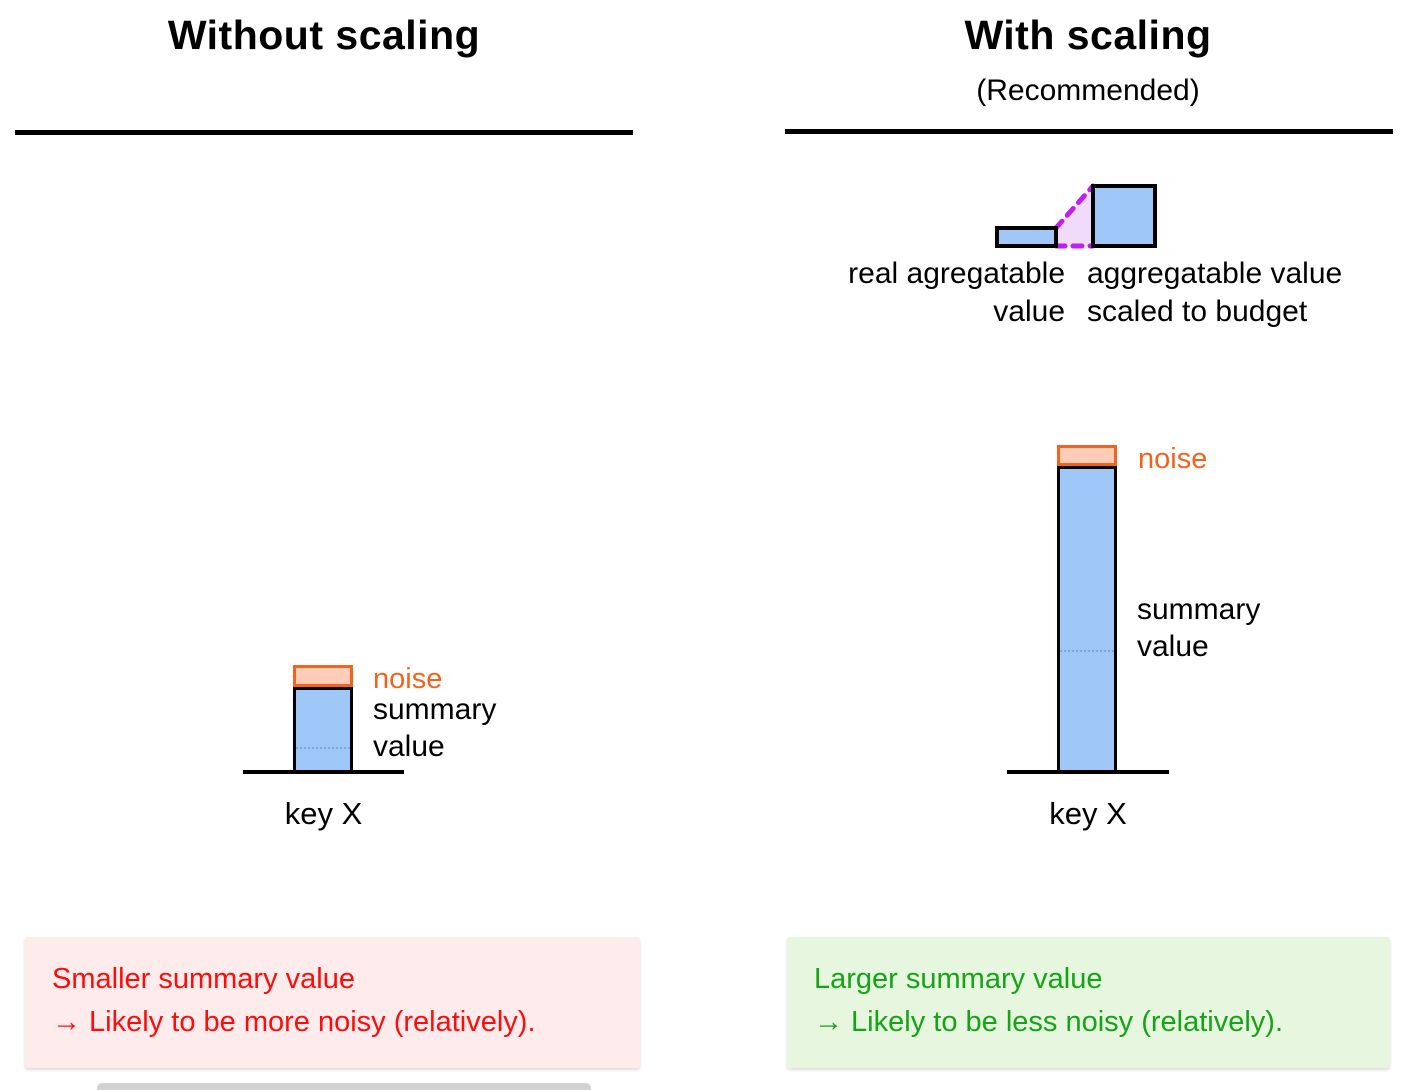 Image resolution: width=1414 pixels, height=1090 pixels. I want to click on right-column-subtitle: (Recommended), so click(1088, 90).